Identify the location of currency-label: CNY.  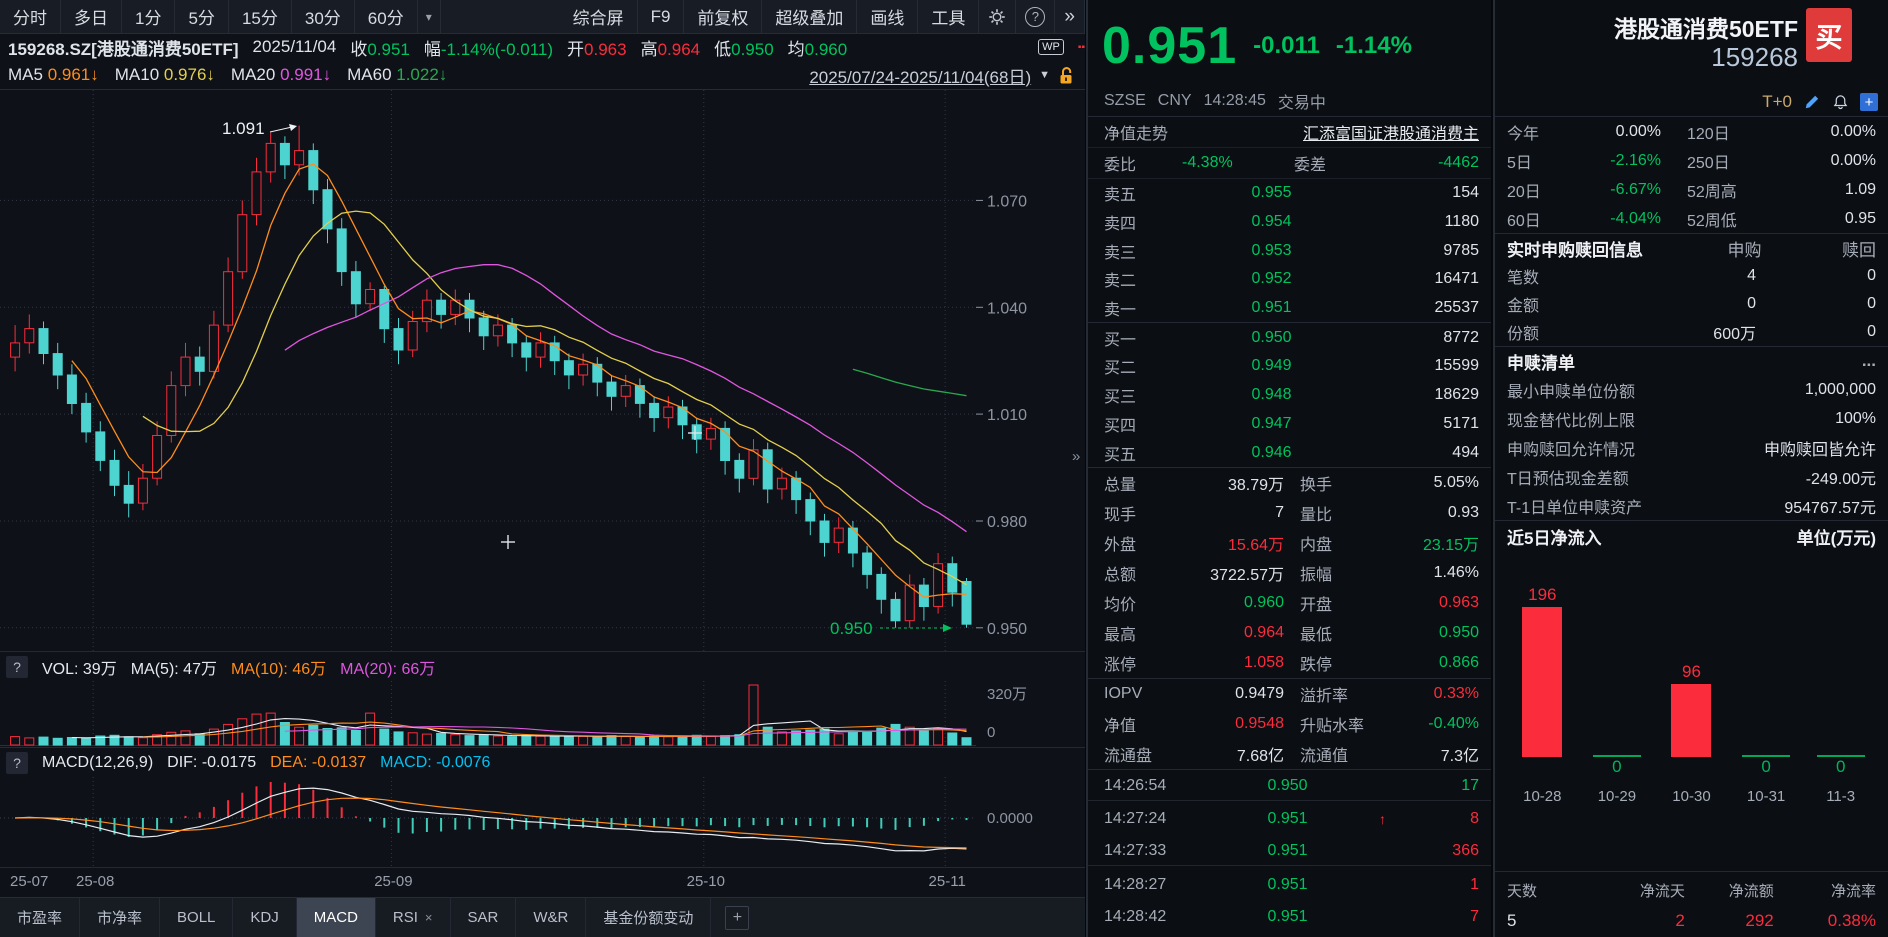
(1174, 100).